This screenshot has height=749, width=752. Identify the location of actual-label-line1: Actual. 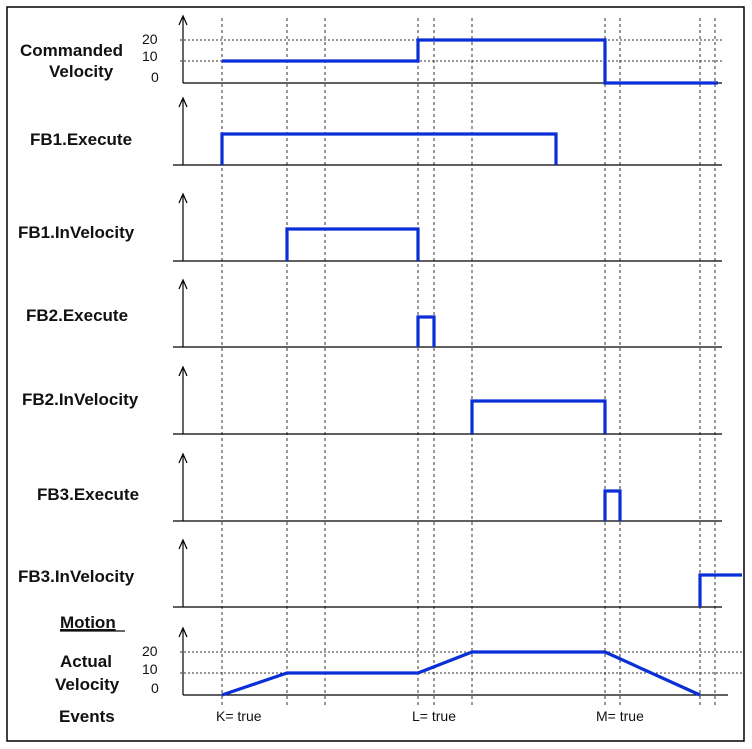
(86, 661).